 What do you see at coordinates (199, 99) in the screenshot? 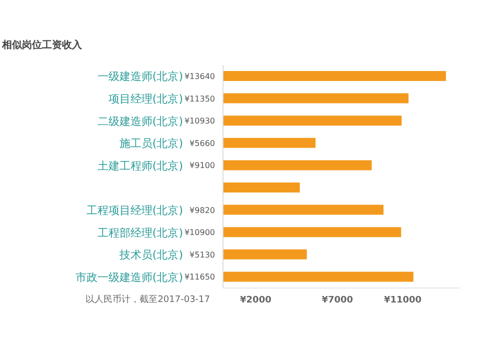
I see `data-label: ¥11350` at bounding box center [199, 99].